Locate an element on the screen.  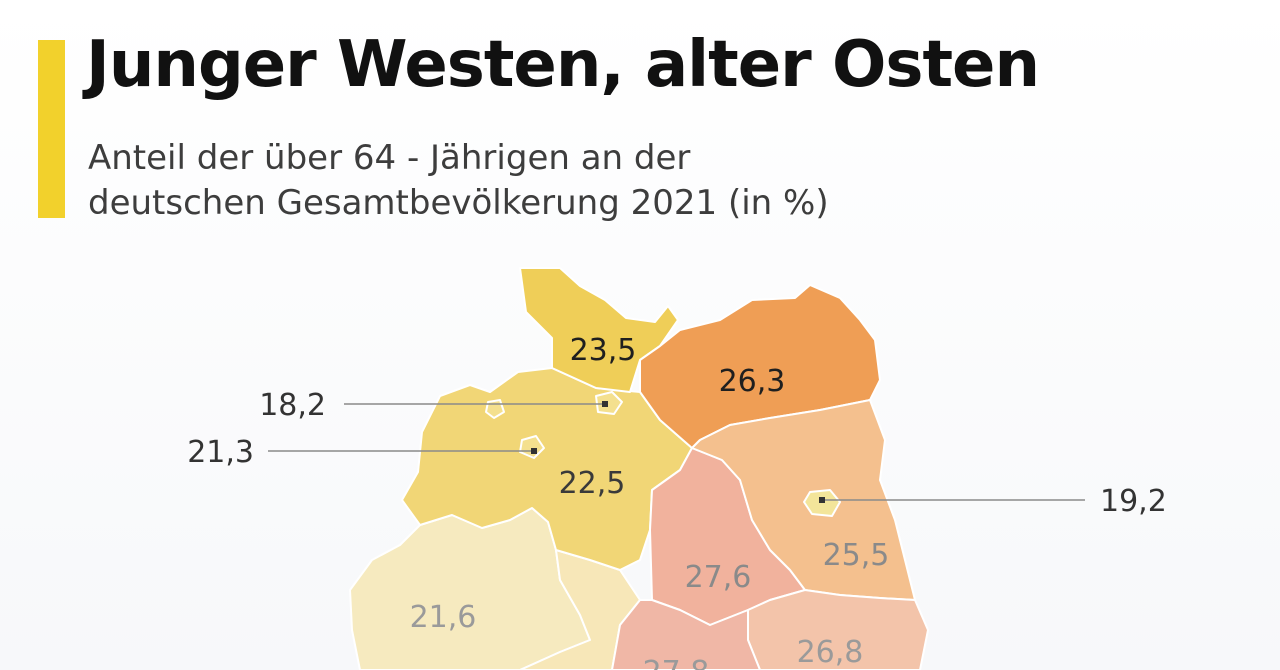
callout-value-berlin: 19,2 is located at coordinates (1133, 501).